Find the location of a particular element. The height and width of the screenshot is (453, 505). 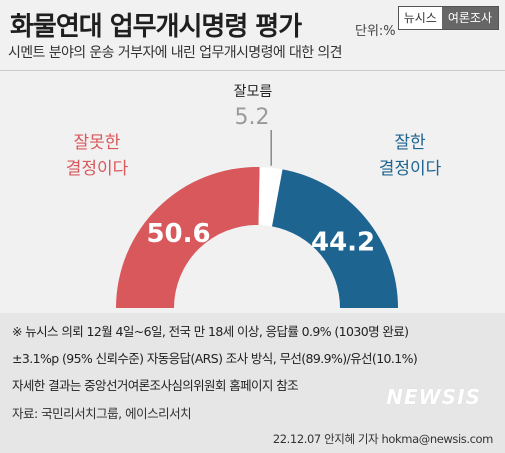

brand-section: 여론조사 is located at coordinates (469, 18).